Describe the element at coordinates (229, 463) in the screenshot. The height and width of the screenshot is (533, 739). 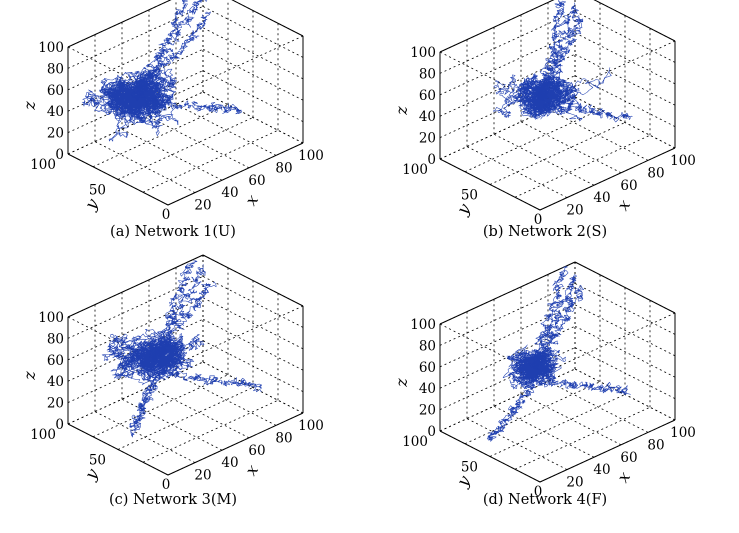
I see `x-tick-label: 40` at that location.